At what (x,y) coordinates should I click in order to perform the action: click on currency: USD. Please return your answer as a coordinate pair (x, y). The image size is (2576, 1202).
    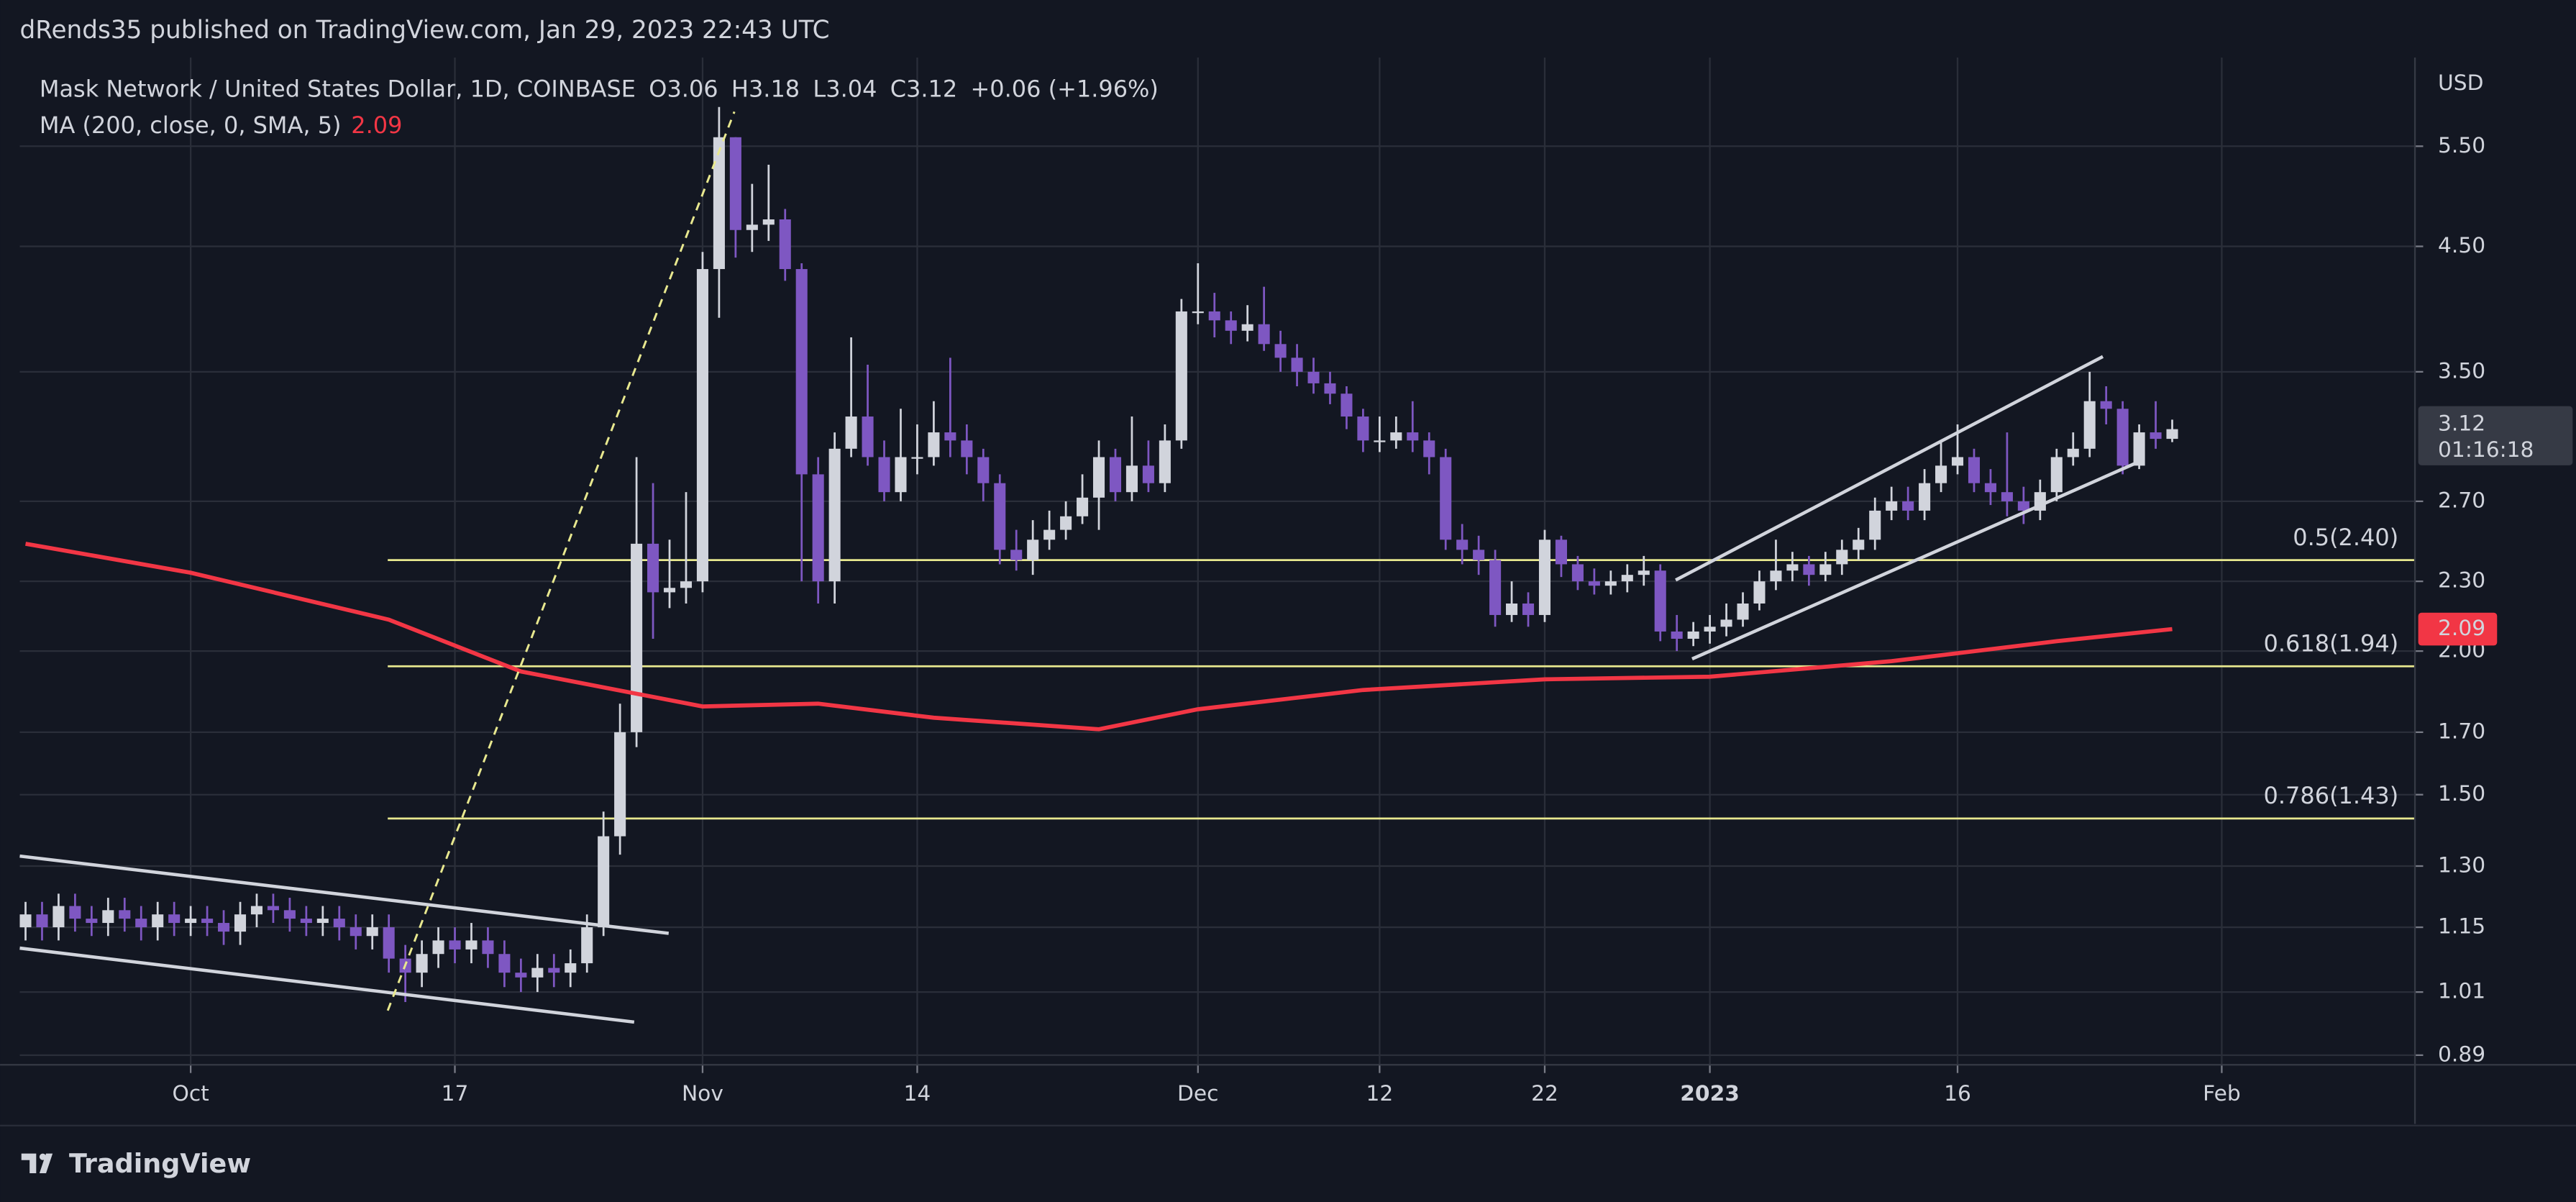
    Looking at the image, I should click on (2460, 83).